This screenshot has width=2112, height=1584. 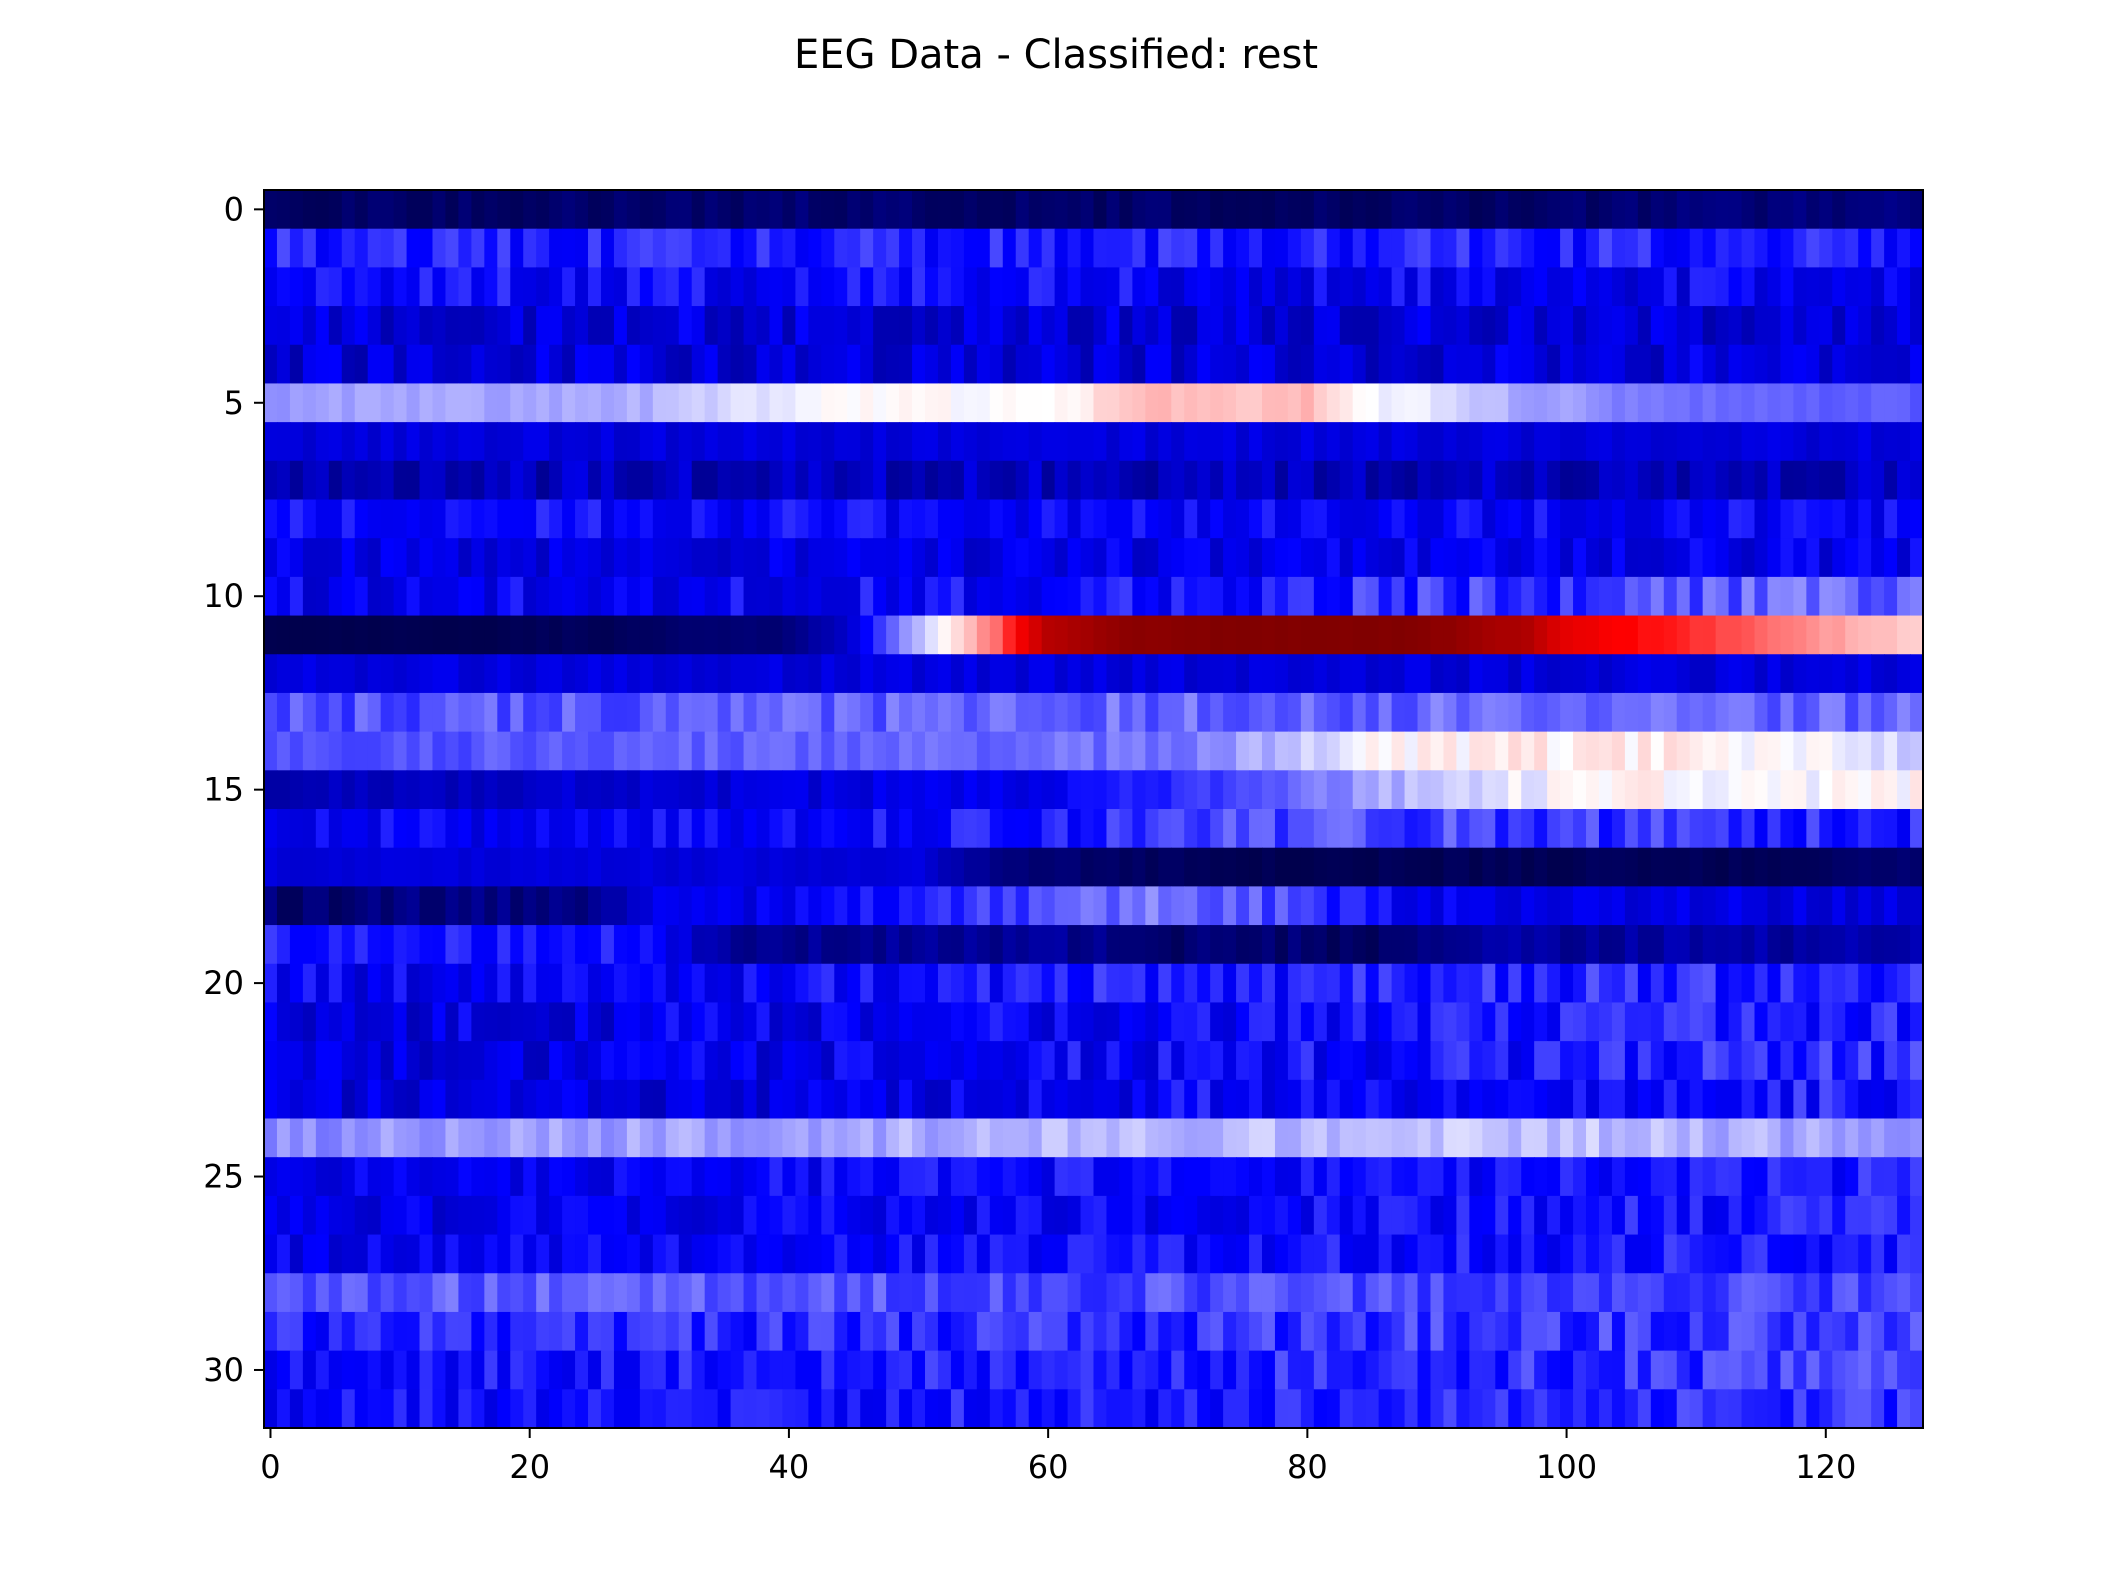 What do you see at coordinates (1307, 1467) in the screenshot?
I see `x-tick-label: 80` at bounding box center [1307, 1467].